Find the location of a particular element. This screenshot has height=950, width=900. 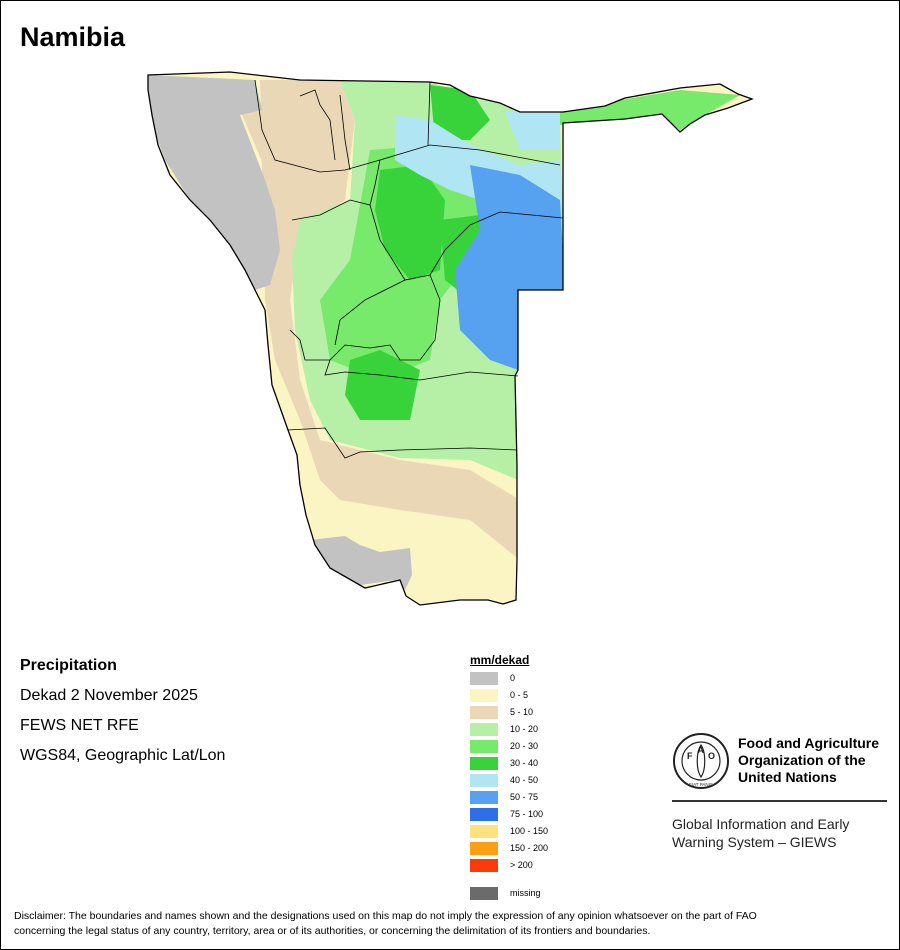

admin-boundaries is located at coordinates (409, 269).